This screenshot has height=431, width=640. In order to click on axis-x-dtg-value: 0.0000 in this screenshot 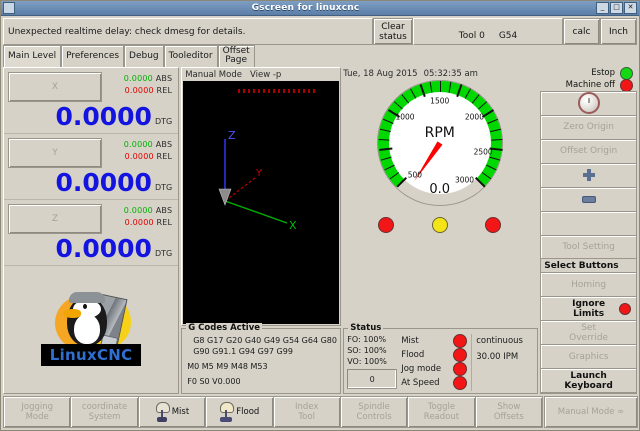, I will do `click(103, 116)`.